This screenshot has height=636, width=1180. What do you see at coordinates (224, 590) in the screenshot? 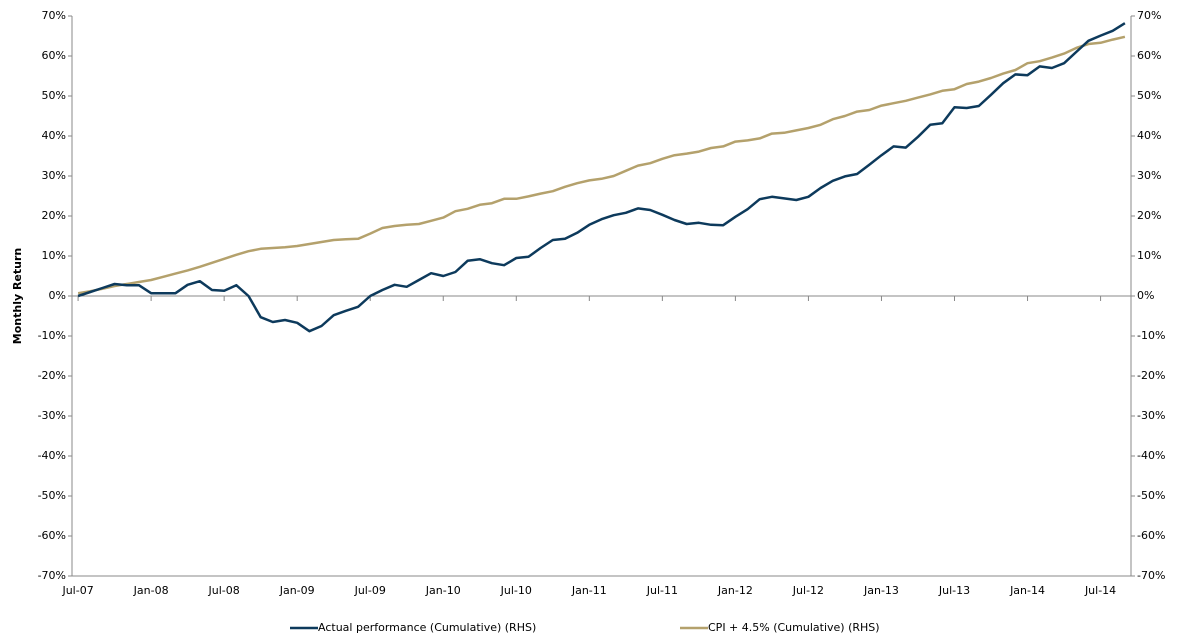
I see `x-tick-label: Jul-08` at bounding box center [224, 590].